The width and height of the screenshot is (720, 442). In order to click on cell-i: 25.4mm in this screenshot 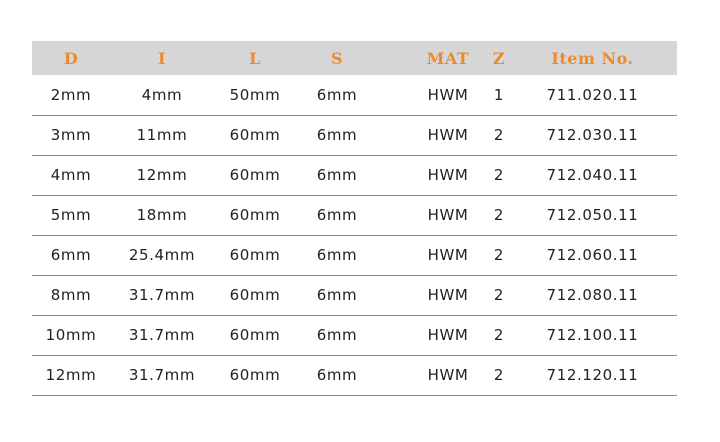, I will do `click(162, 255)`.